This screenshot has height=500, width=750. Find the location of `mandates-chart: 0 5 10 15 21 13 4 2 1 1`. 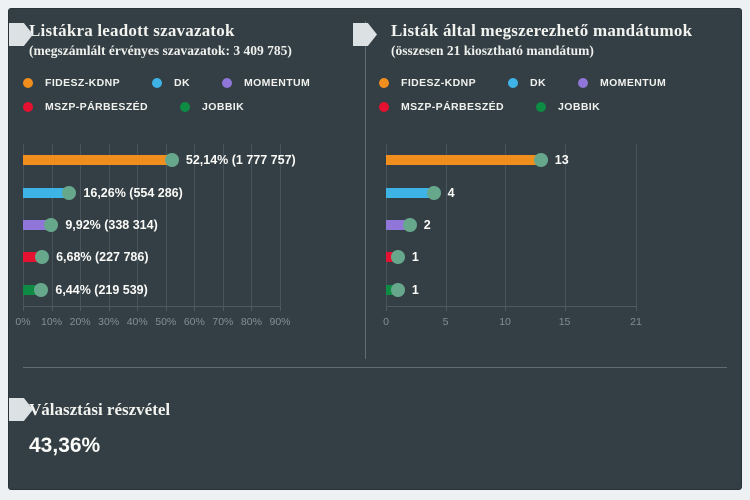

mandates-chart: 0 5 10 15 21 13 4 2 1 1 is located at coordinates (512, 236).